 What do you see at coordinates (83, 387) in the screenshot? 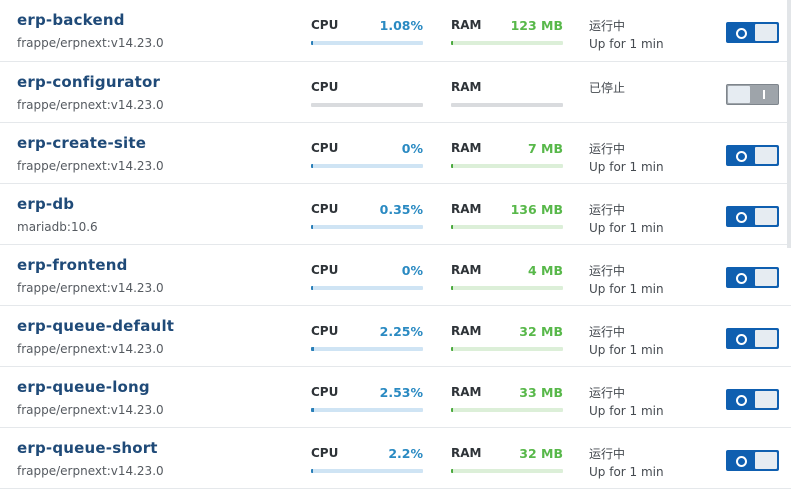
I see `container-name: erp-queue-long` at bounding box center [83, 387].